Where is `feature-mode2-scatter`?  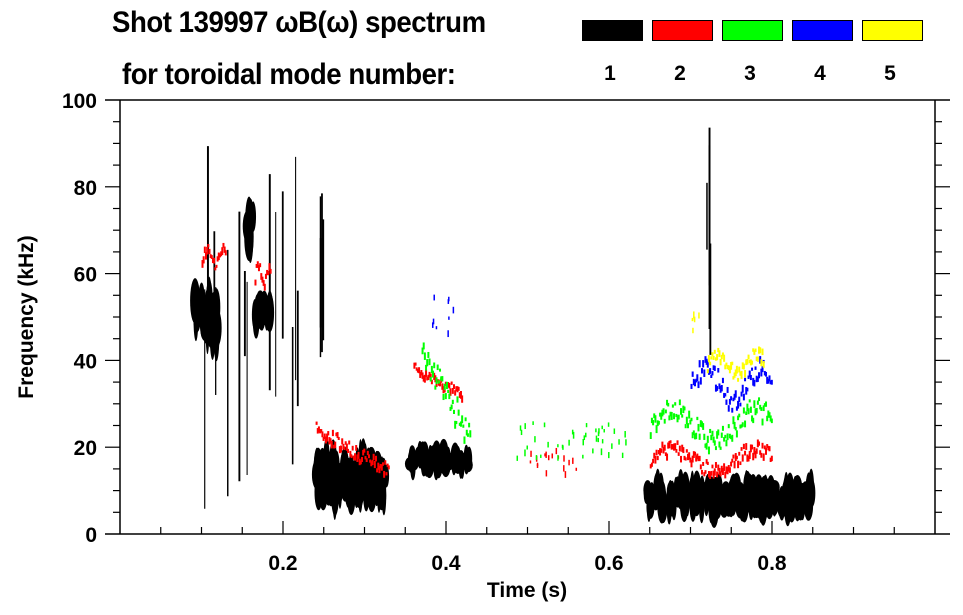 feature-mode2-scatter is located at coordinates (553, 462).